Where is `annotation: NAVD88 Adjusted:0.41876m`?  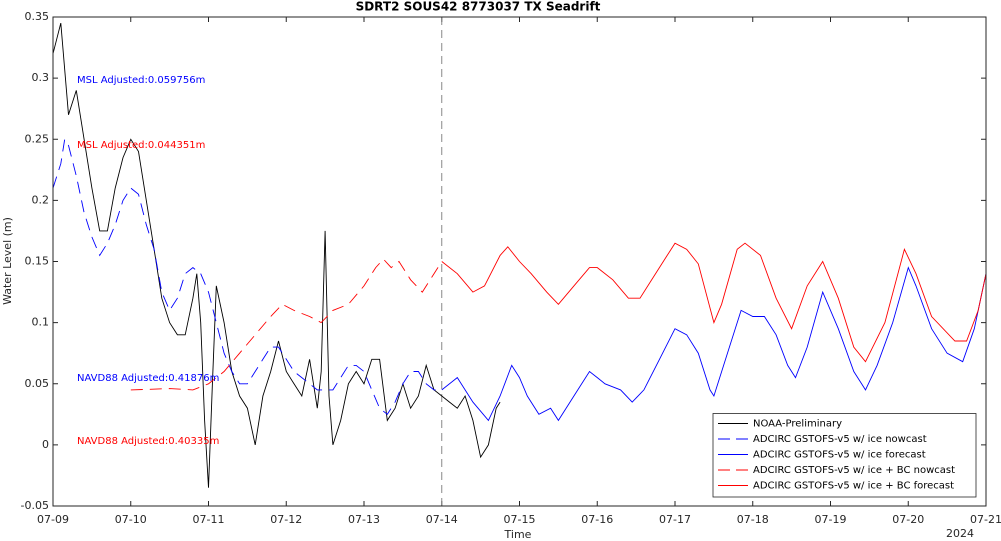
annotation: NAVD88 Adjusted:0.41876m is located at coordinates (148, 378).